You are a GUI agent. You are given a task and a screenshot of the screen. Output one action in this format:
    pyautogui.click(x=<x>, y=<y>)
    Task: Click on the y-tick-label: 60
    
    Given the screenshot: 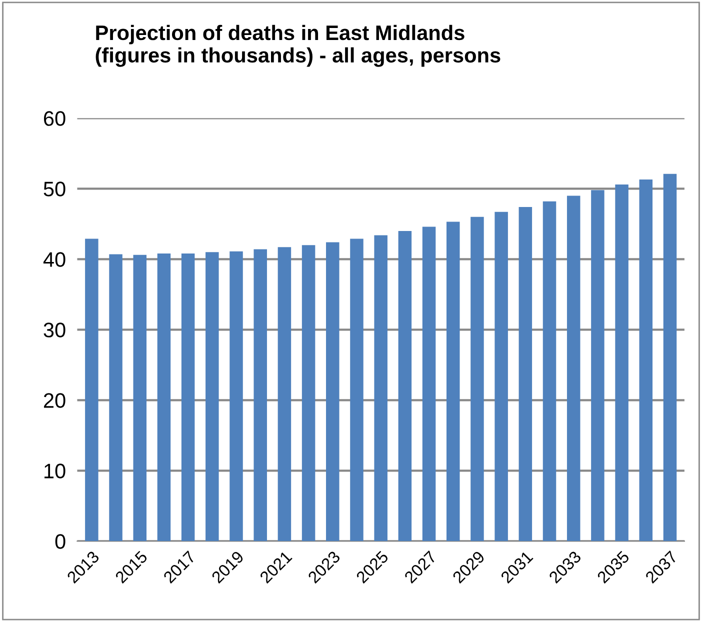 What is the action you would take?
    pyautogui.click(x=55, y=118)
    